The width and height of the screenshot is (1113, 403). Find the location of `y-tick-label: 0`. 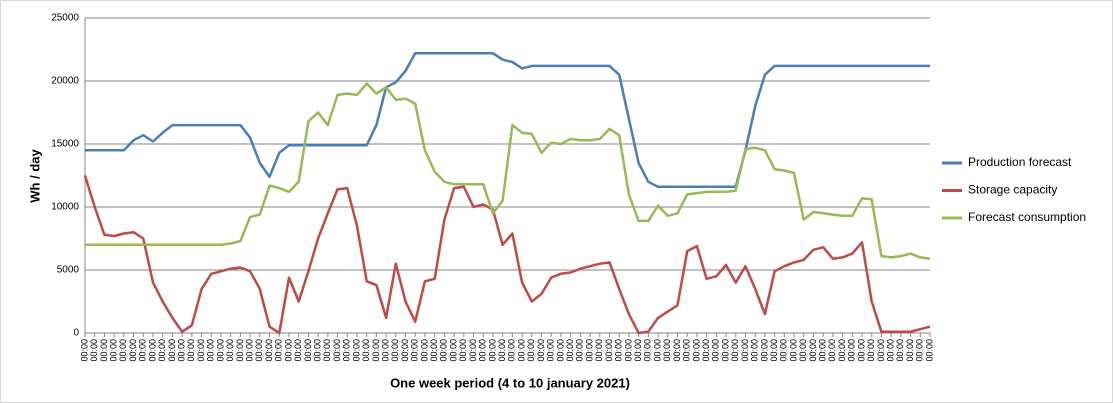

y-tick-label: 0 is located at coordinates (76, 333).